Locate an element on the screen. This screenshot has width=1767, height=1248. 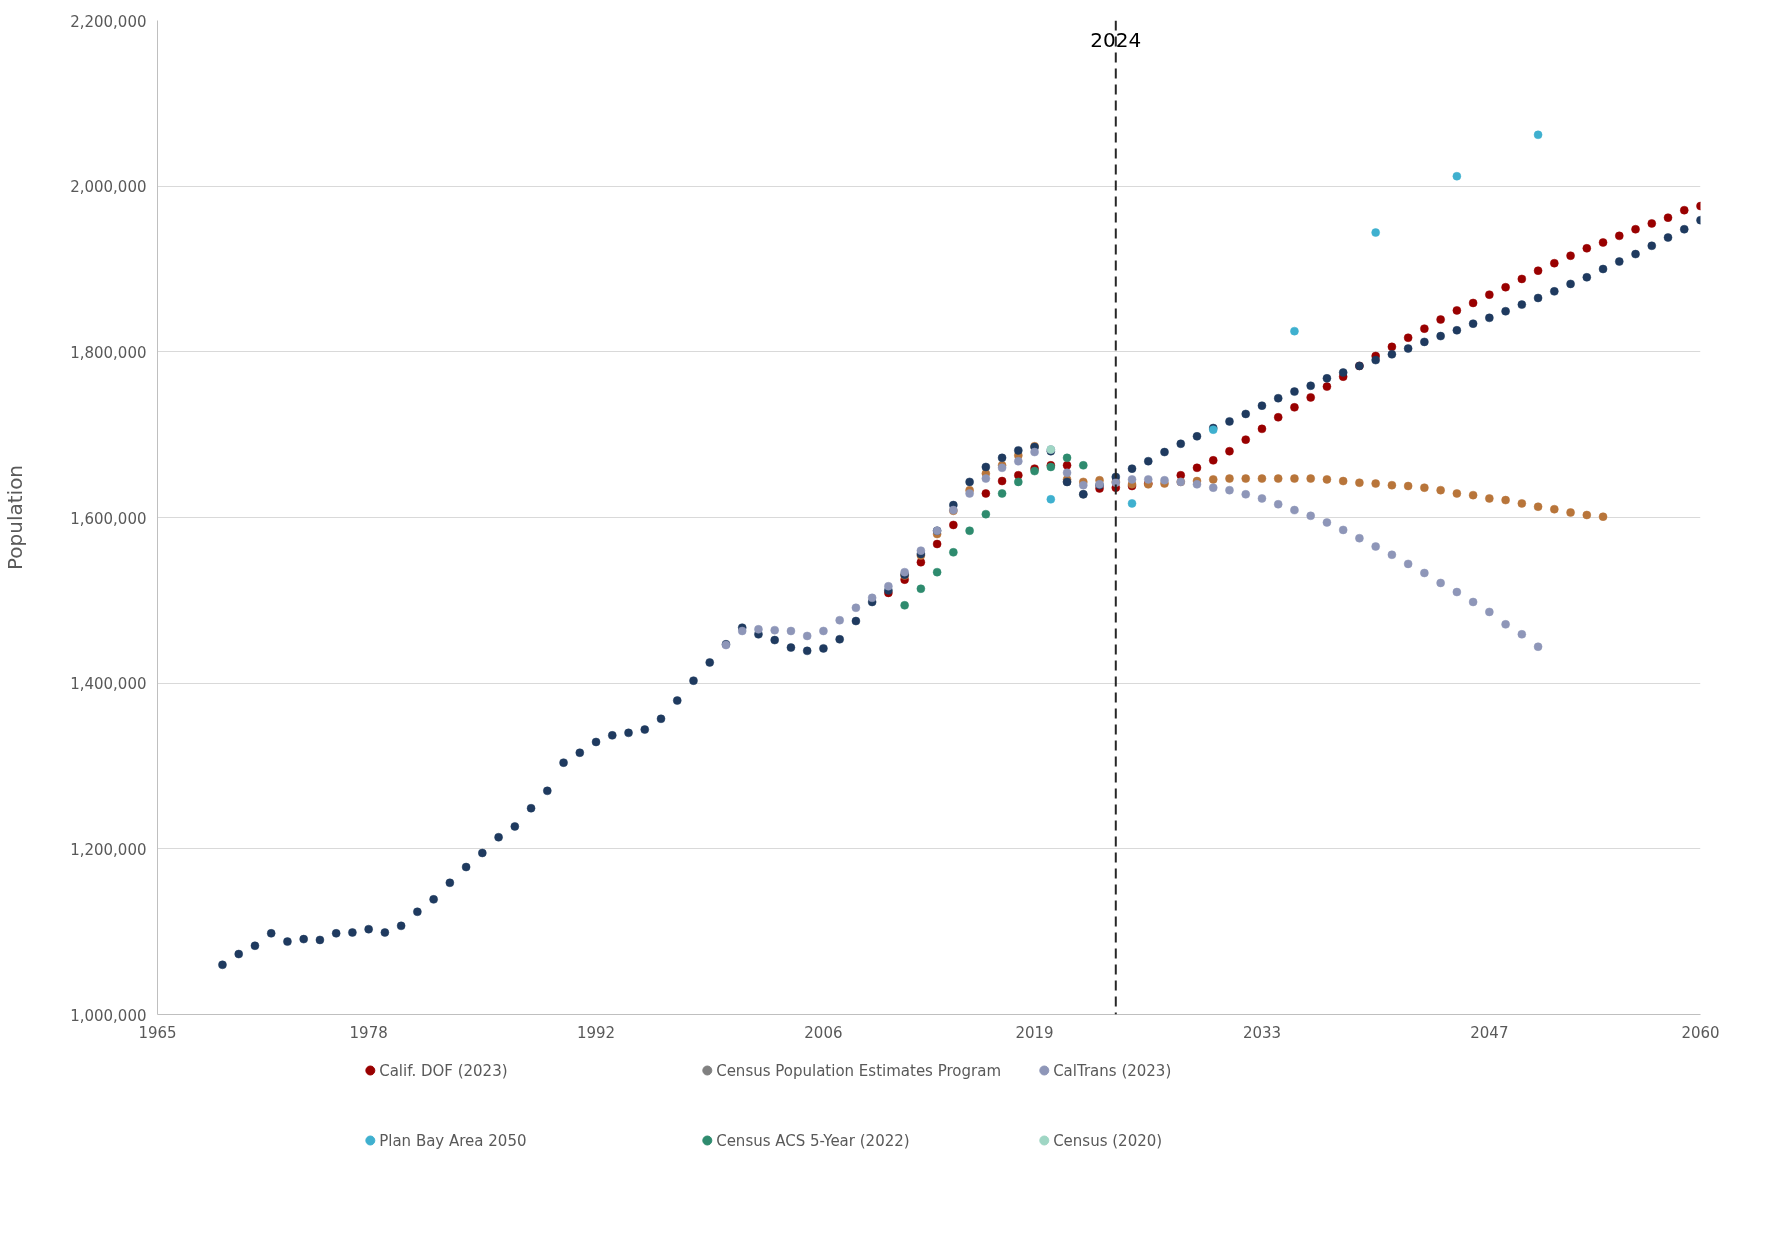
y-tick-label: 1,400,000 is located at coordinates (108, 684).